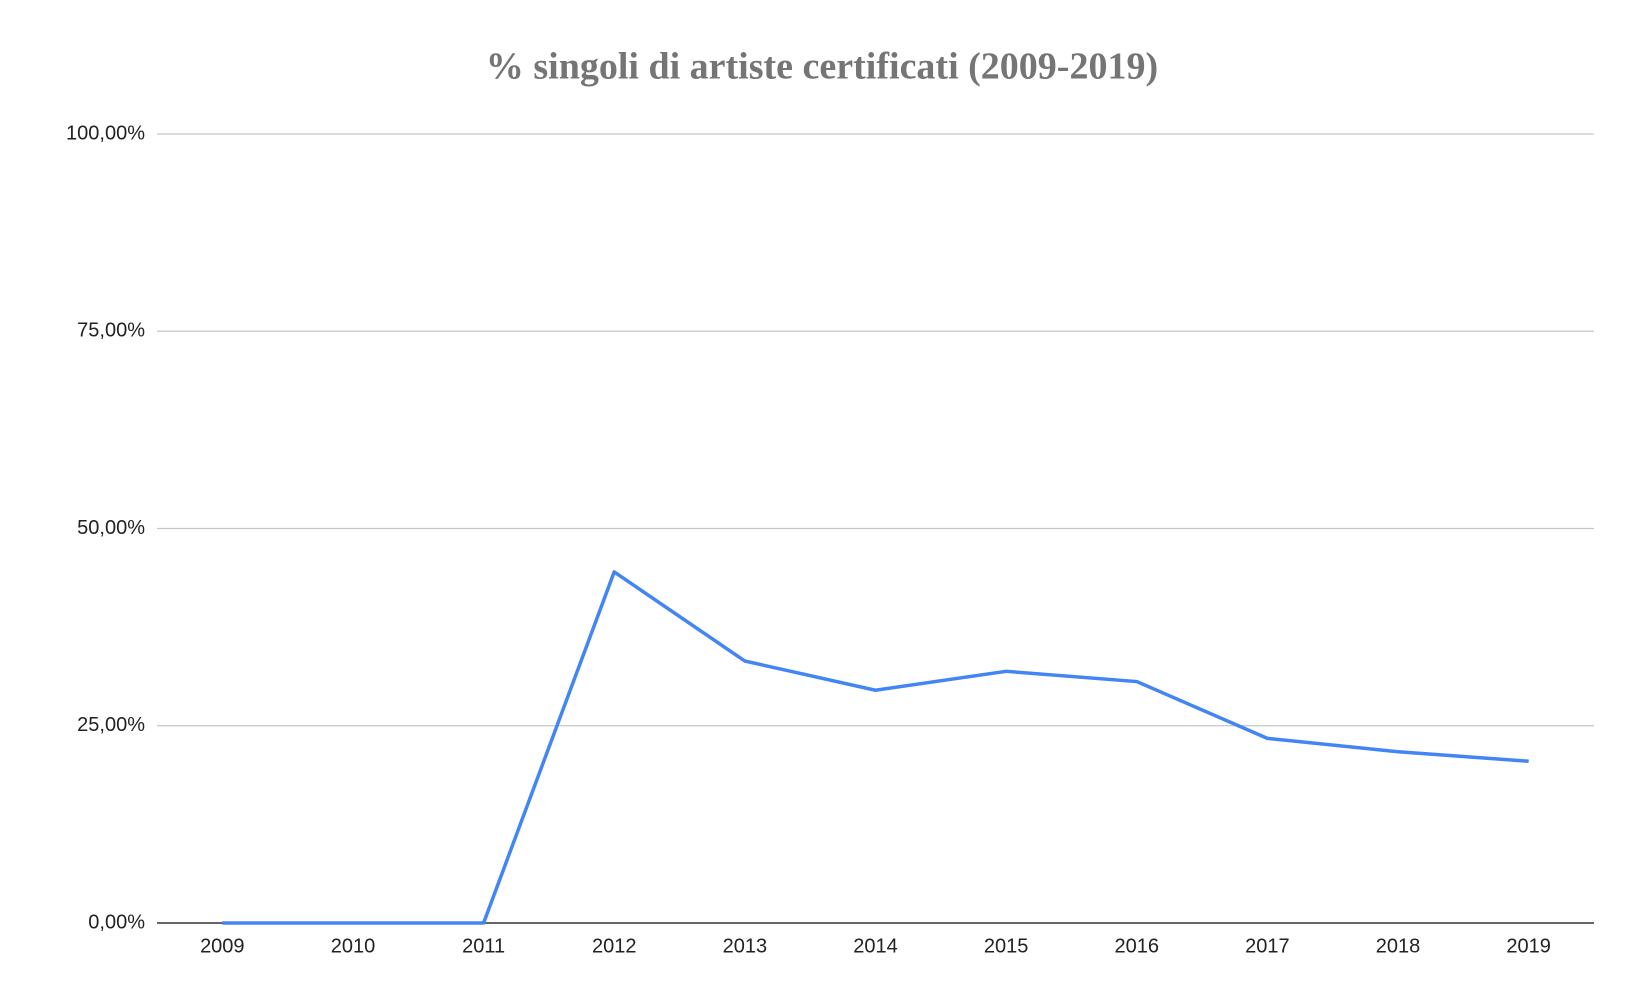 The height and width of the screenshot is (1006, 1636). Describe the element at coordinates (875, 946) in the screenshot. I see `x-tick-label: 2014` at that location.